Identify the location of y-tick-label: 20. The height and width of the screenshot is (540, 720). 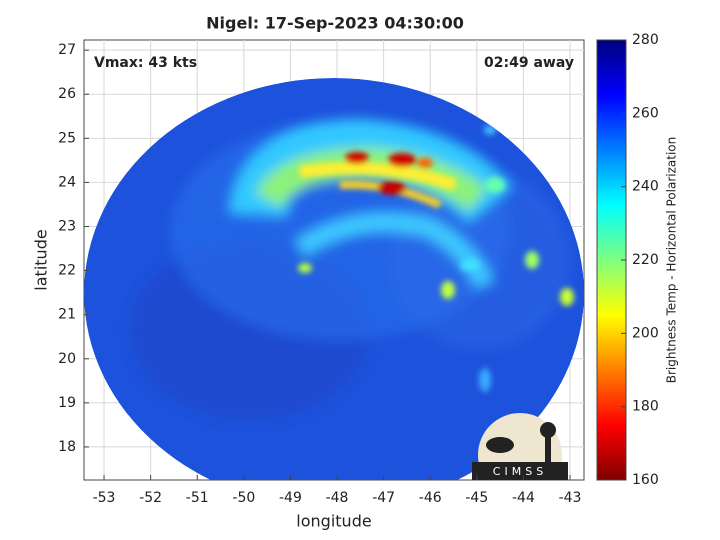
(67, 359).